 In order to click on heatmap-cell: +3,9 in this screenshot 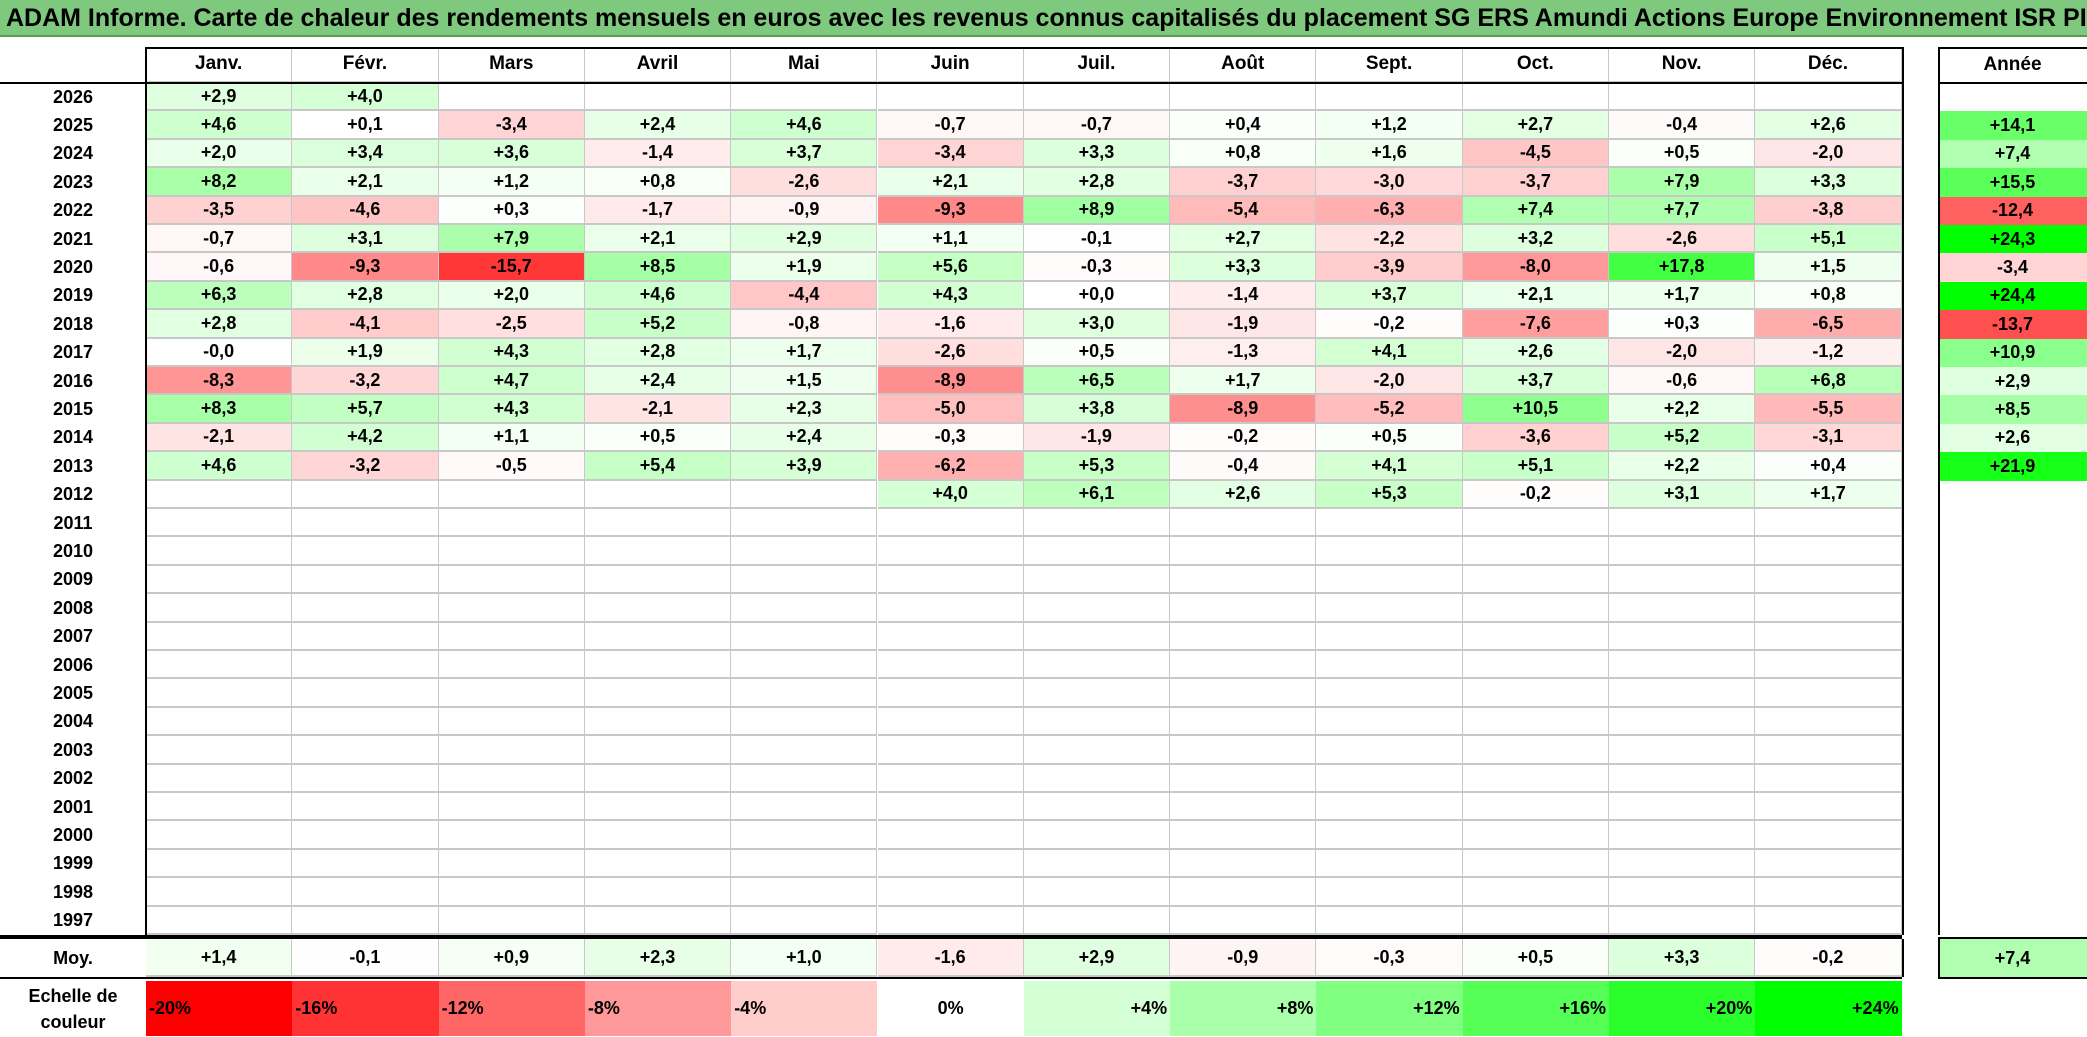, I will do `click(804, 466)`.